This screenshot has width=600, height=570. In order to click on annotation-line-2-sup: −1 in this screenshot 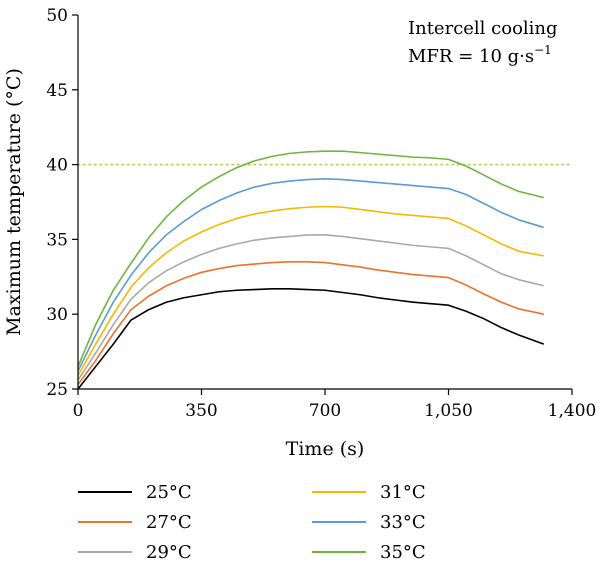, I will do `click(543, 50)`.